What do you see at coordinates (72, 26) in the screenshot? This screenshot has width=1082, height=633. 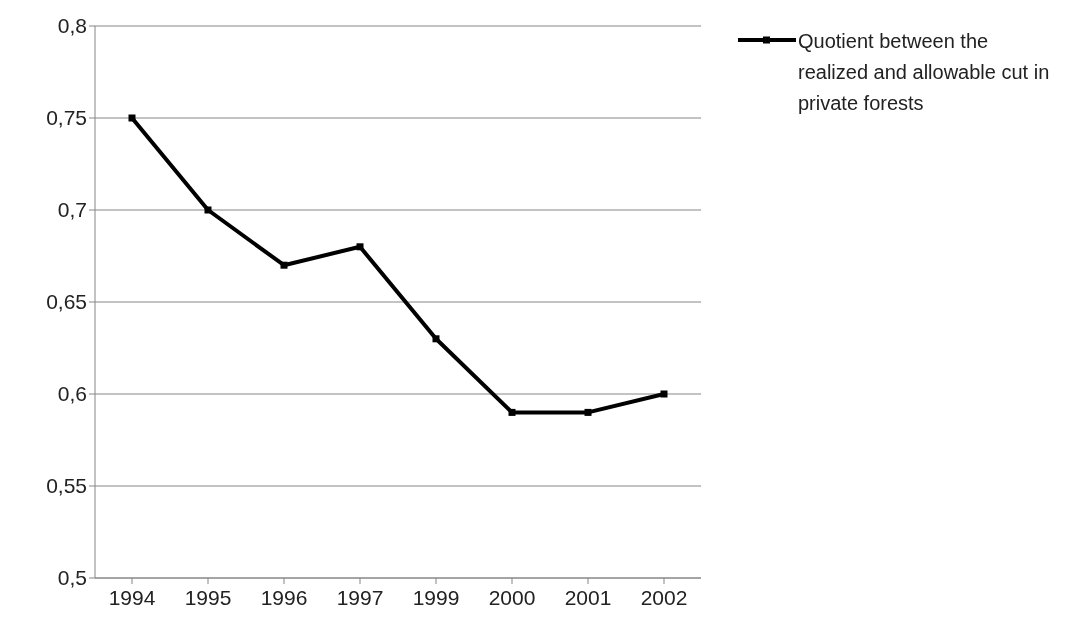 I see `y-tick-label: 0,8` at bounding box center [72, 26].